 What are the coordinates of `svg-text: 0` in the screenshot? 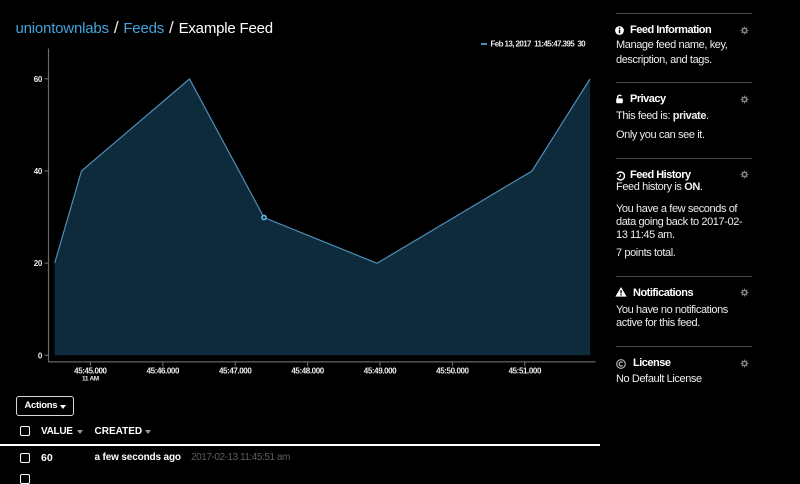 It's located at (40, 355).